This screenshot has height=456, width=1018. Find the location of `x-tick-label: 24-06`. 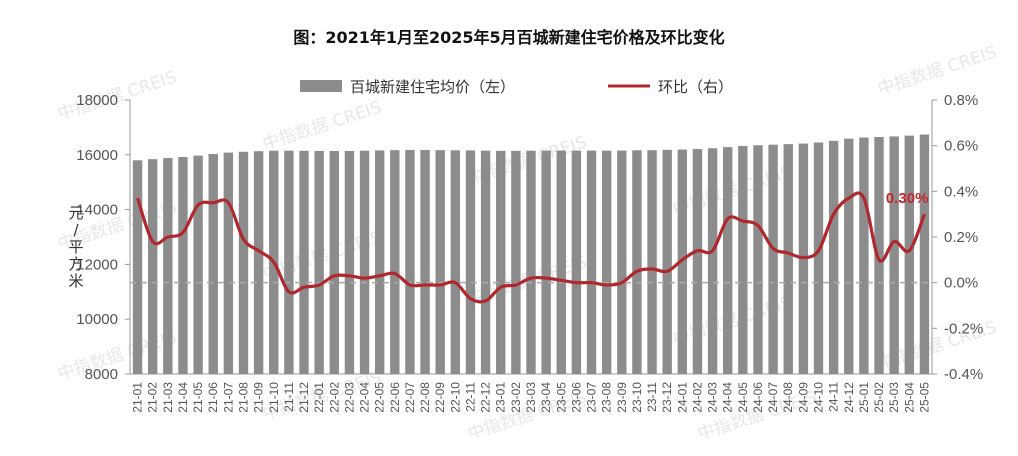

x-tick-label: 24-06 is located at coordinates (758, 397).